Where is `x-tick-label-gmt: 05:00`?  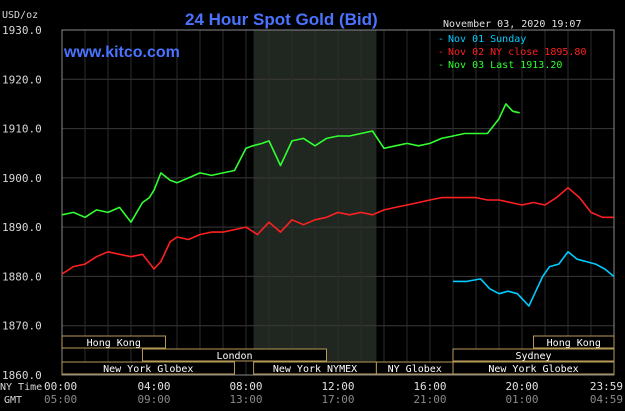
x-tick-label-gmt: 05:00 is located at coordinates (60, 399).